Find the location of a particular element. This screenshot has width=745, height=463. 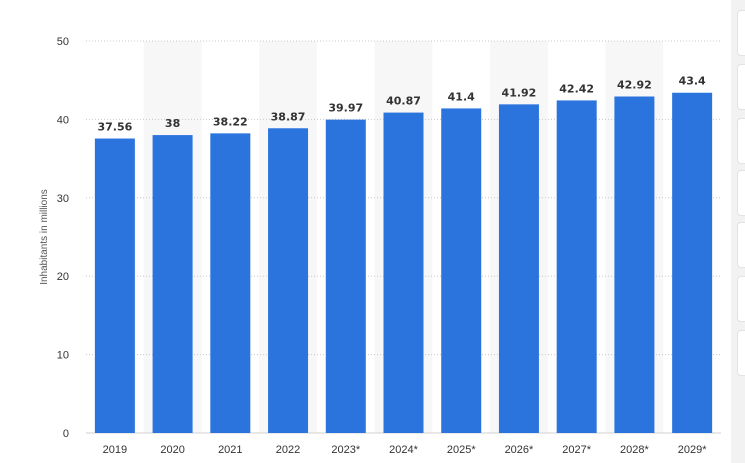

data-label: 43.4 is located at coordinates (692, 81).